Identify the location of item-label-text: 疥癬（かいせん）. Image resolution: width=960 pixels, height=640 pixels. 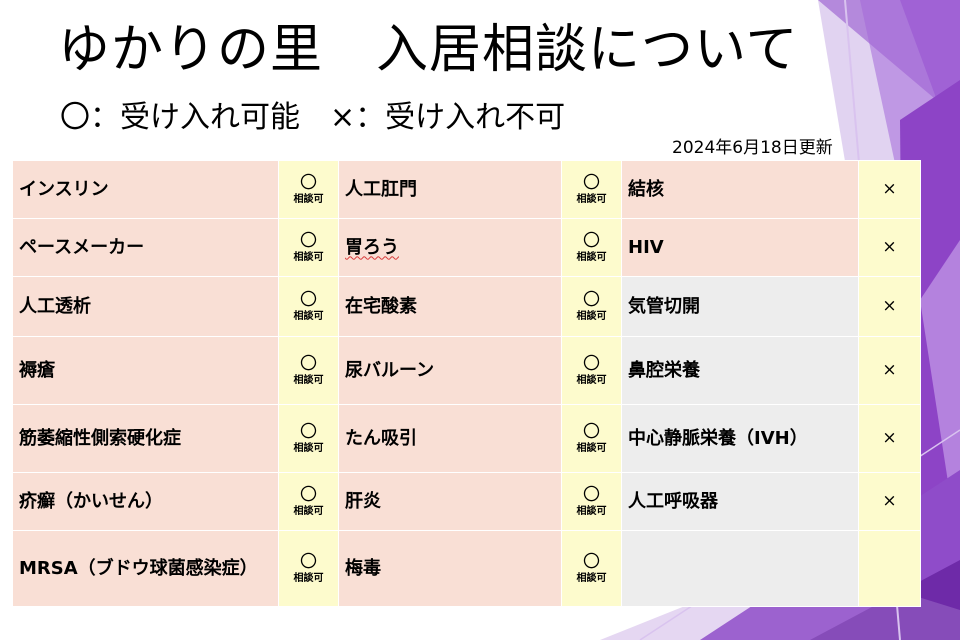
(91, 501).